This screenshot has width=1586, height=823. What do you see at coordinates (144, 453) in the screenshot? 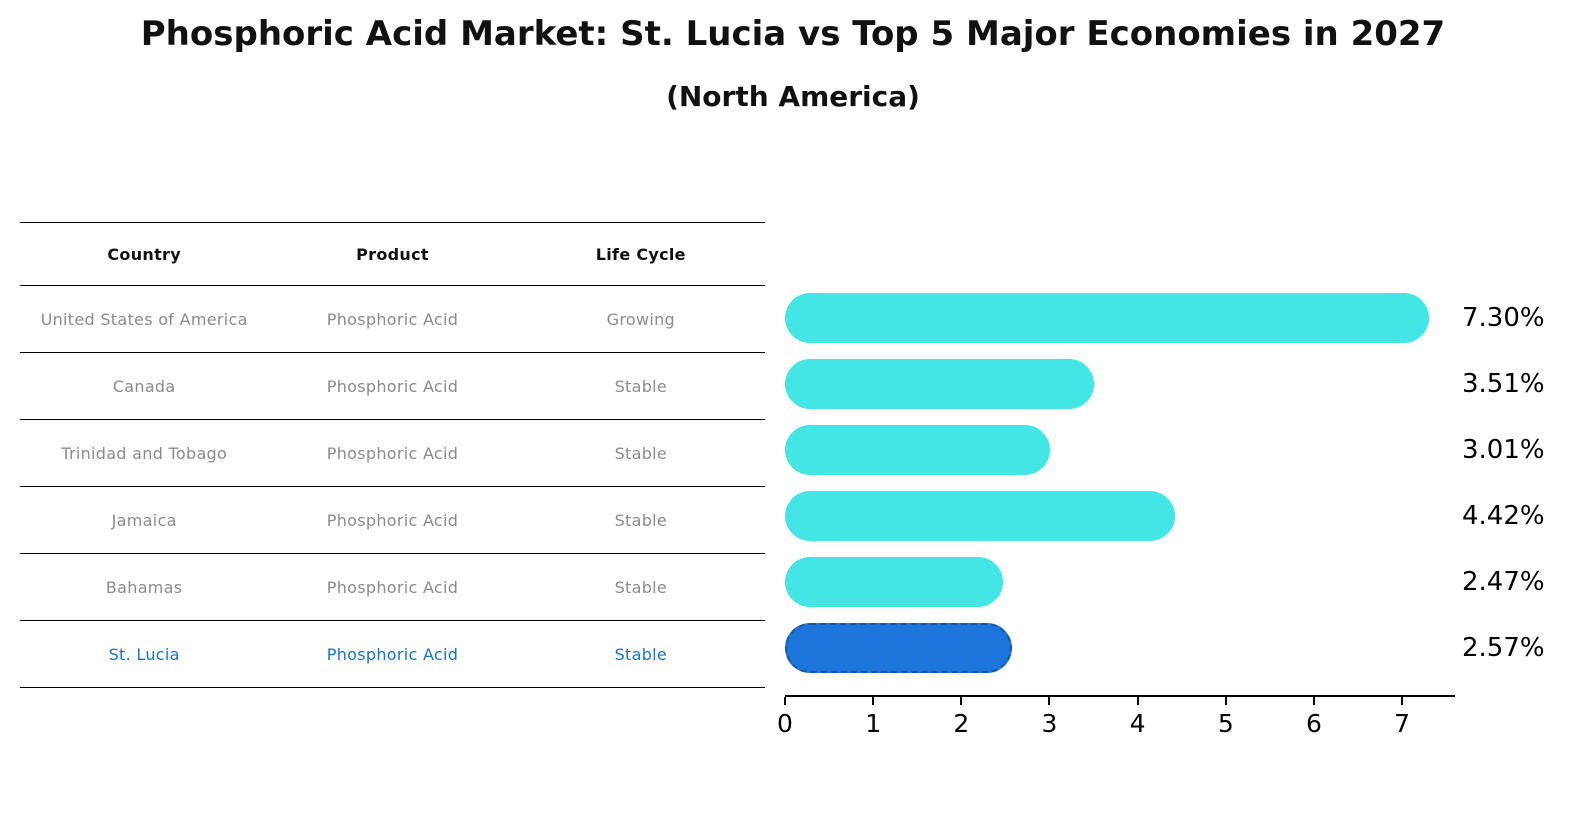
I see `cell-country: Trinidad and Tobago` at bounding box center [144, 453].